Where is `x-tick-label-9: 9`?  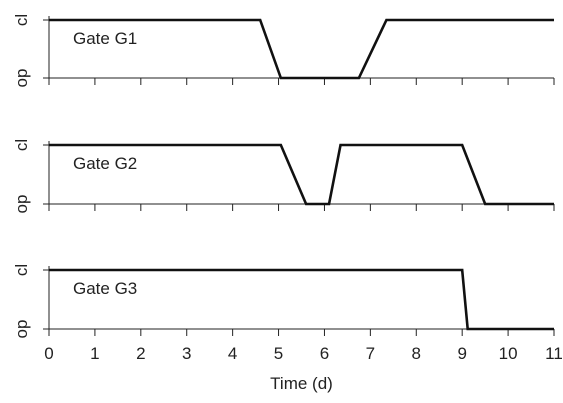
x-tick-label-9: 9 is located at coordinates (461, 353).